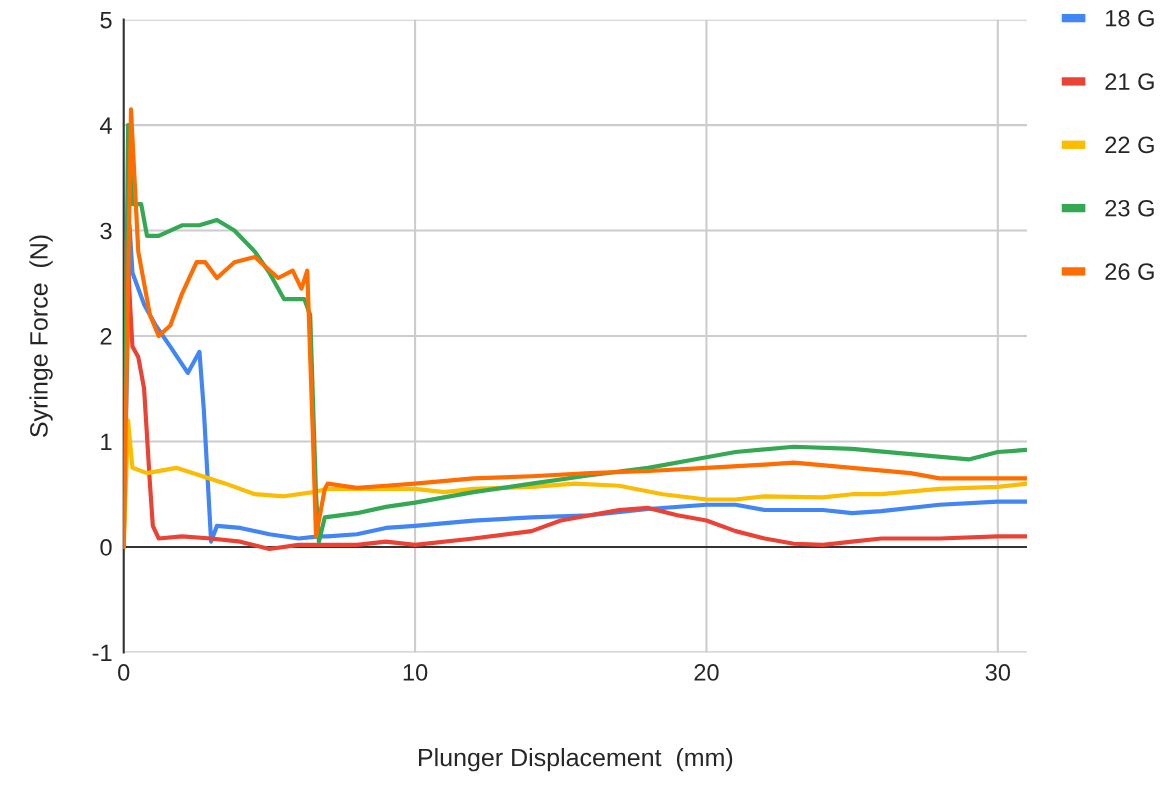  I want to click on y-tick-label: 3, so click(106, 231).